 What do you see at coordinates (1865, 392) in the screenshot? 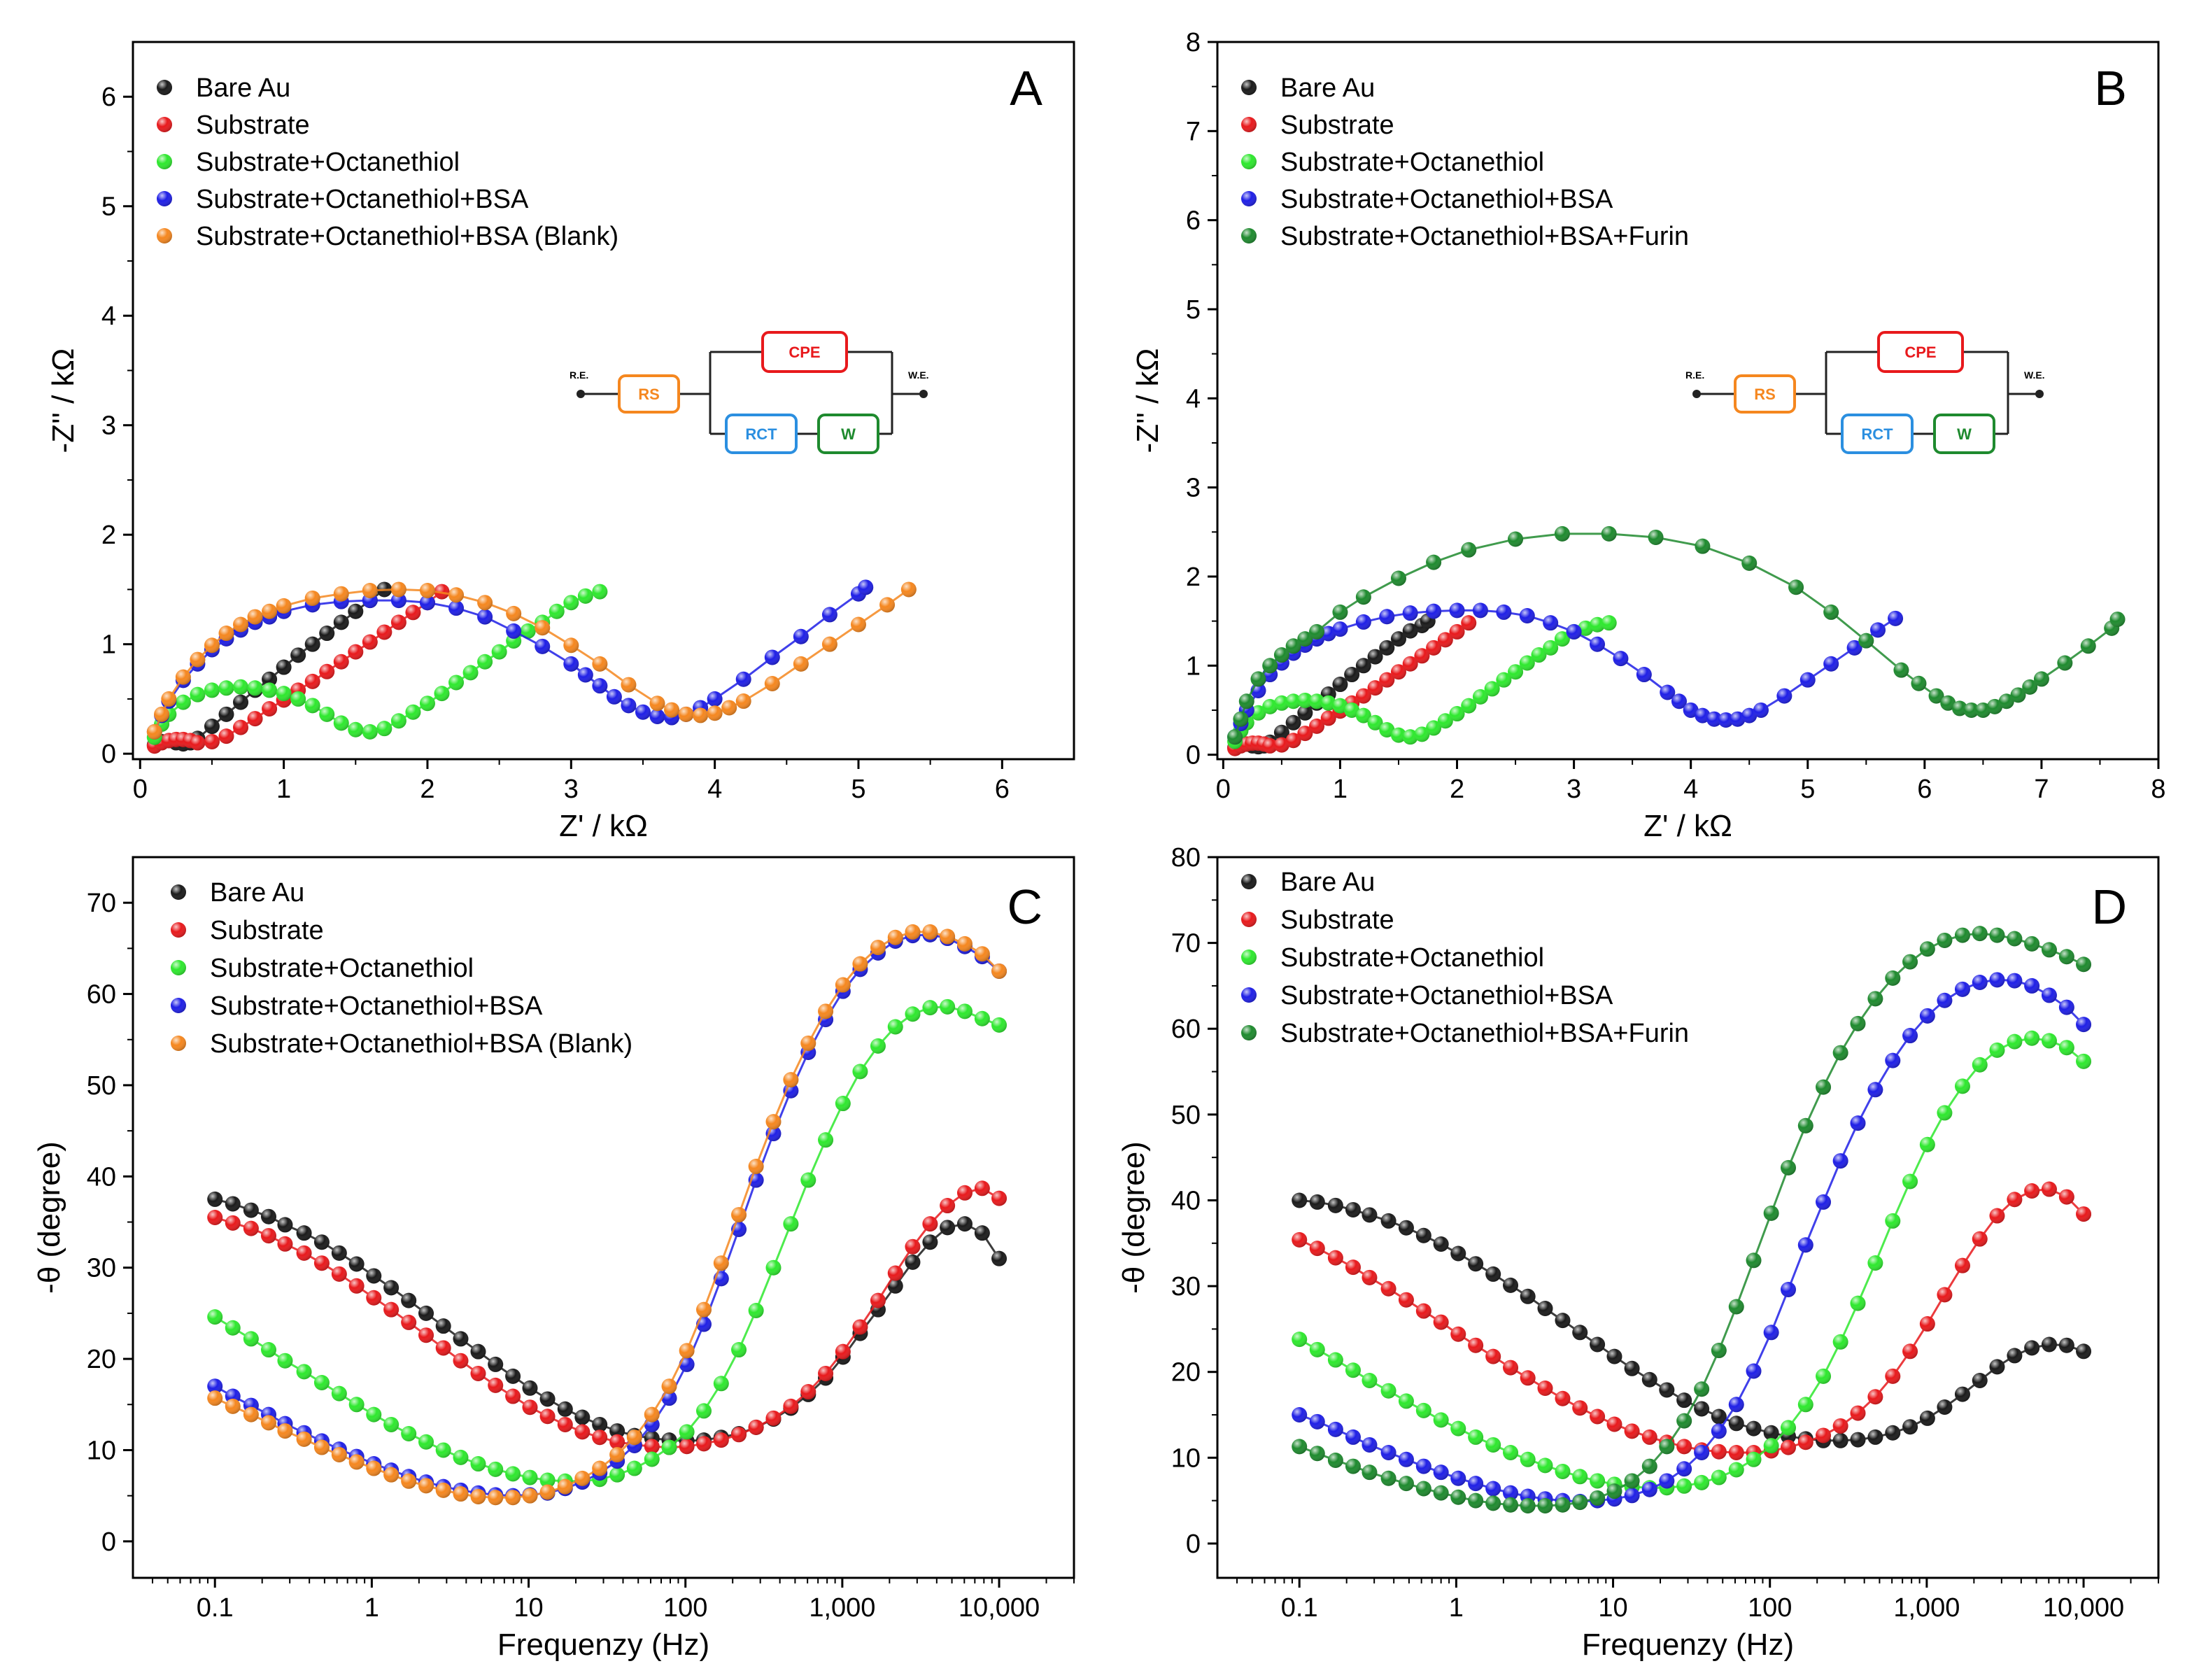
I see `equivalent-circuit: R.E. W.E. RS CPE RCT W` at bounding box center [1865, 392].